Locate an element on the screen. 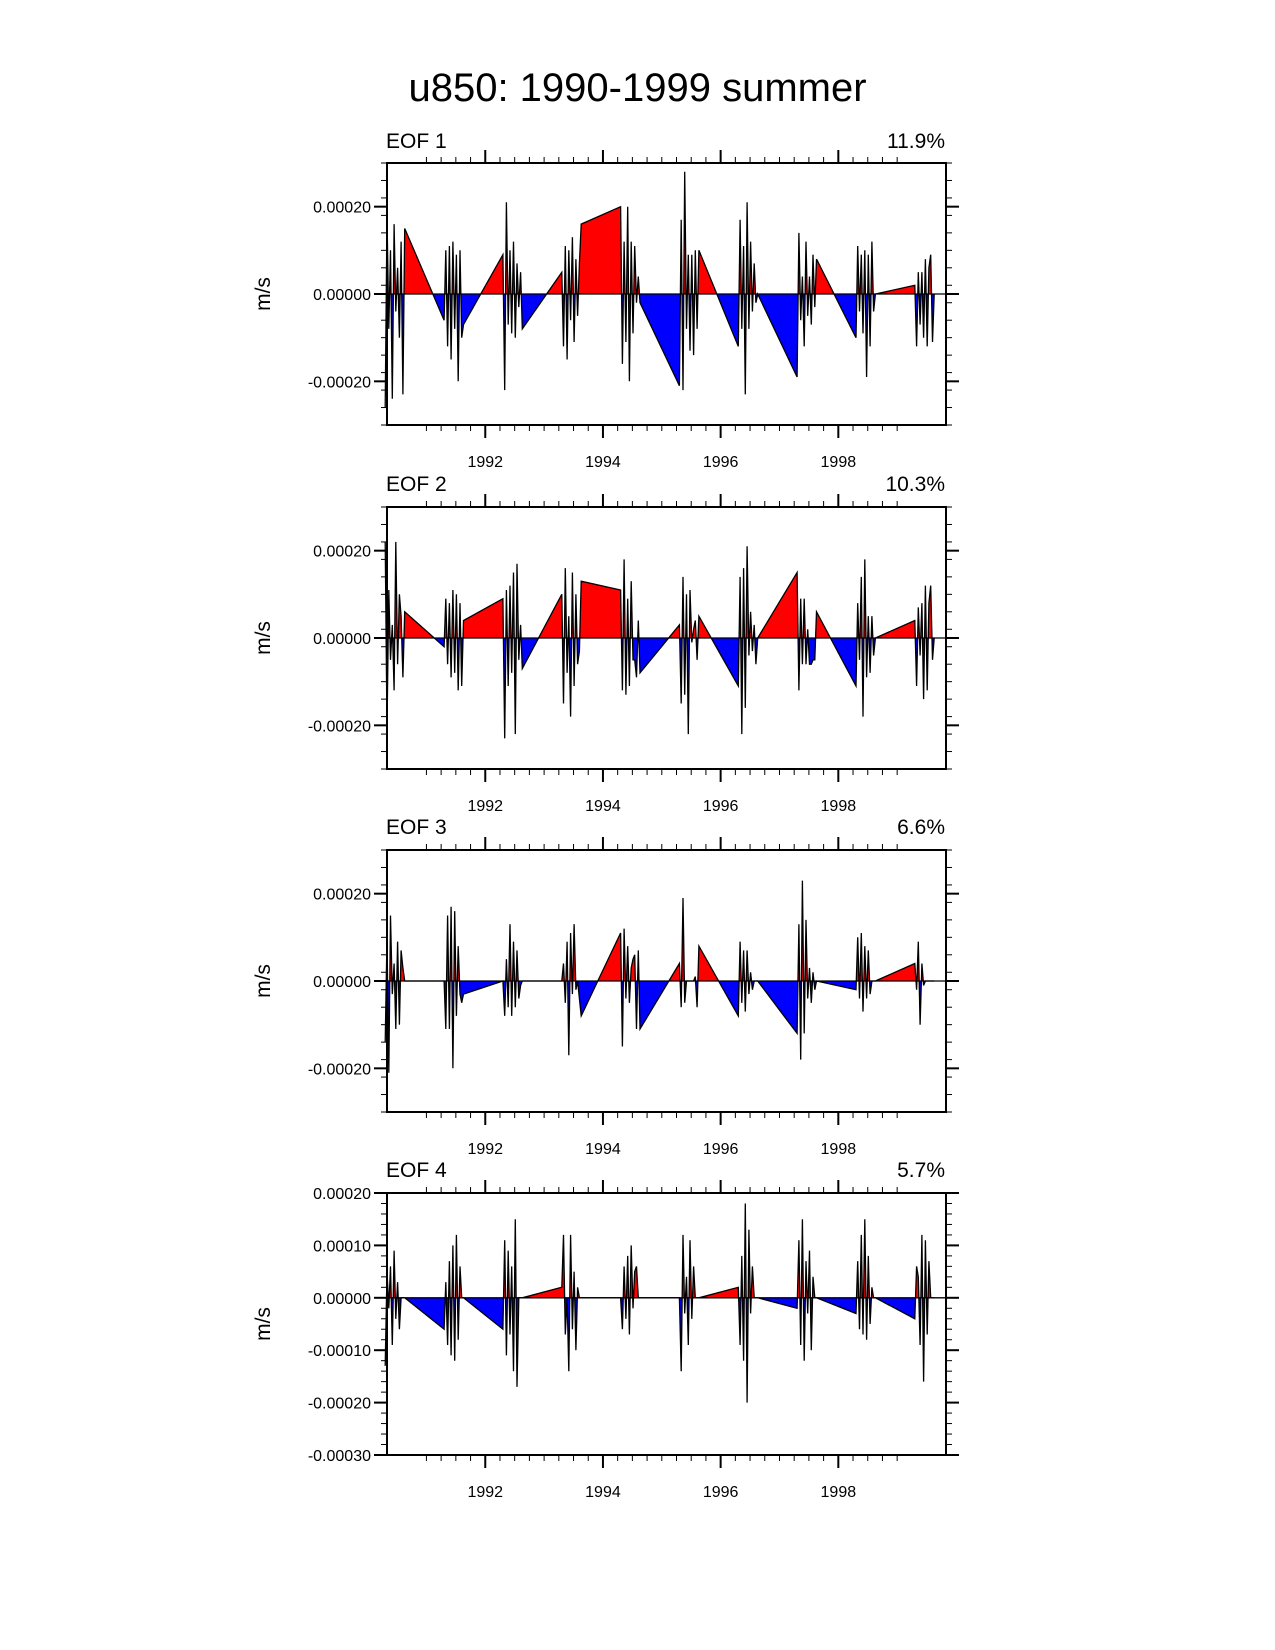 This screenshot has width=1275, height=1650. panel-label: EOF 2 is located at coordinates (416, 484).